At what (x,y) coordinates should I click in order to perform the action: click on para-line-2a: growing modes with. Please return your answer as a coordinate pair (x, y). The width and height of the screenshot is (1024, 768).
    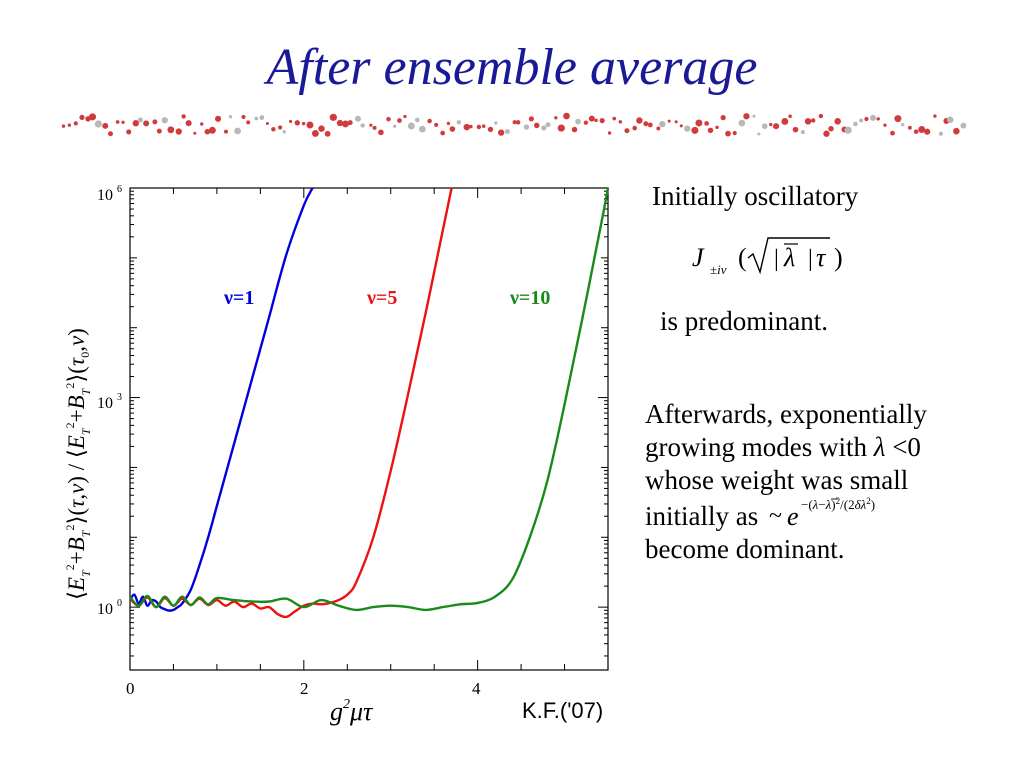
    Looking at the image, I should click on (756, 447).